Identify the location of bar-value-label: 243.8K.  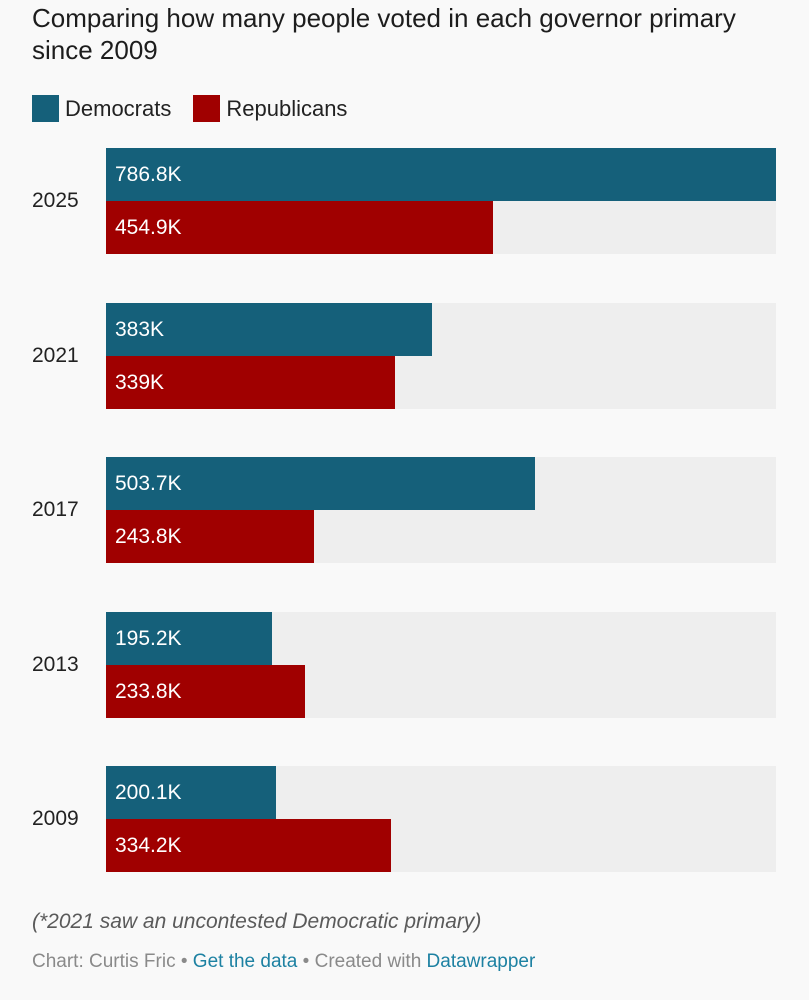
(148, 536).